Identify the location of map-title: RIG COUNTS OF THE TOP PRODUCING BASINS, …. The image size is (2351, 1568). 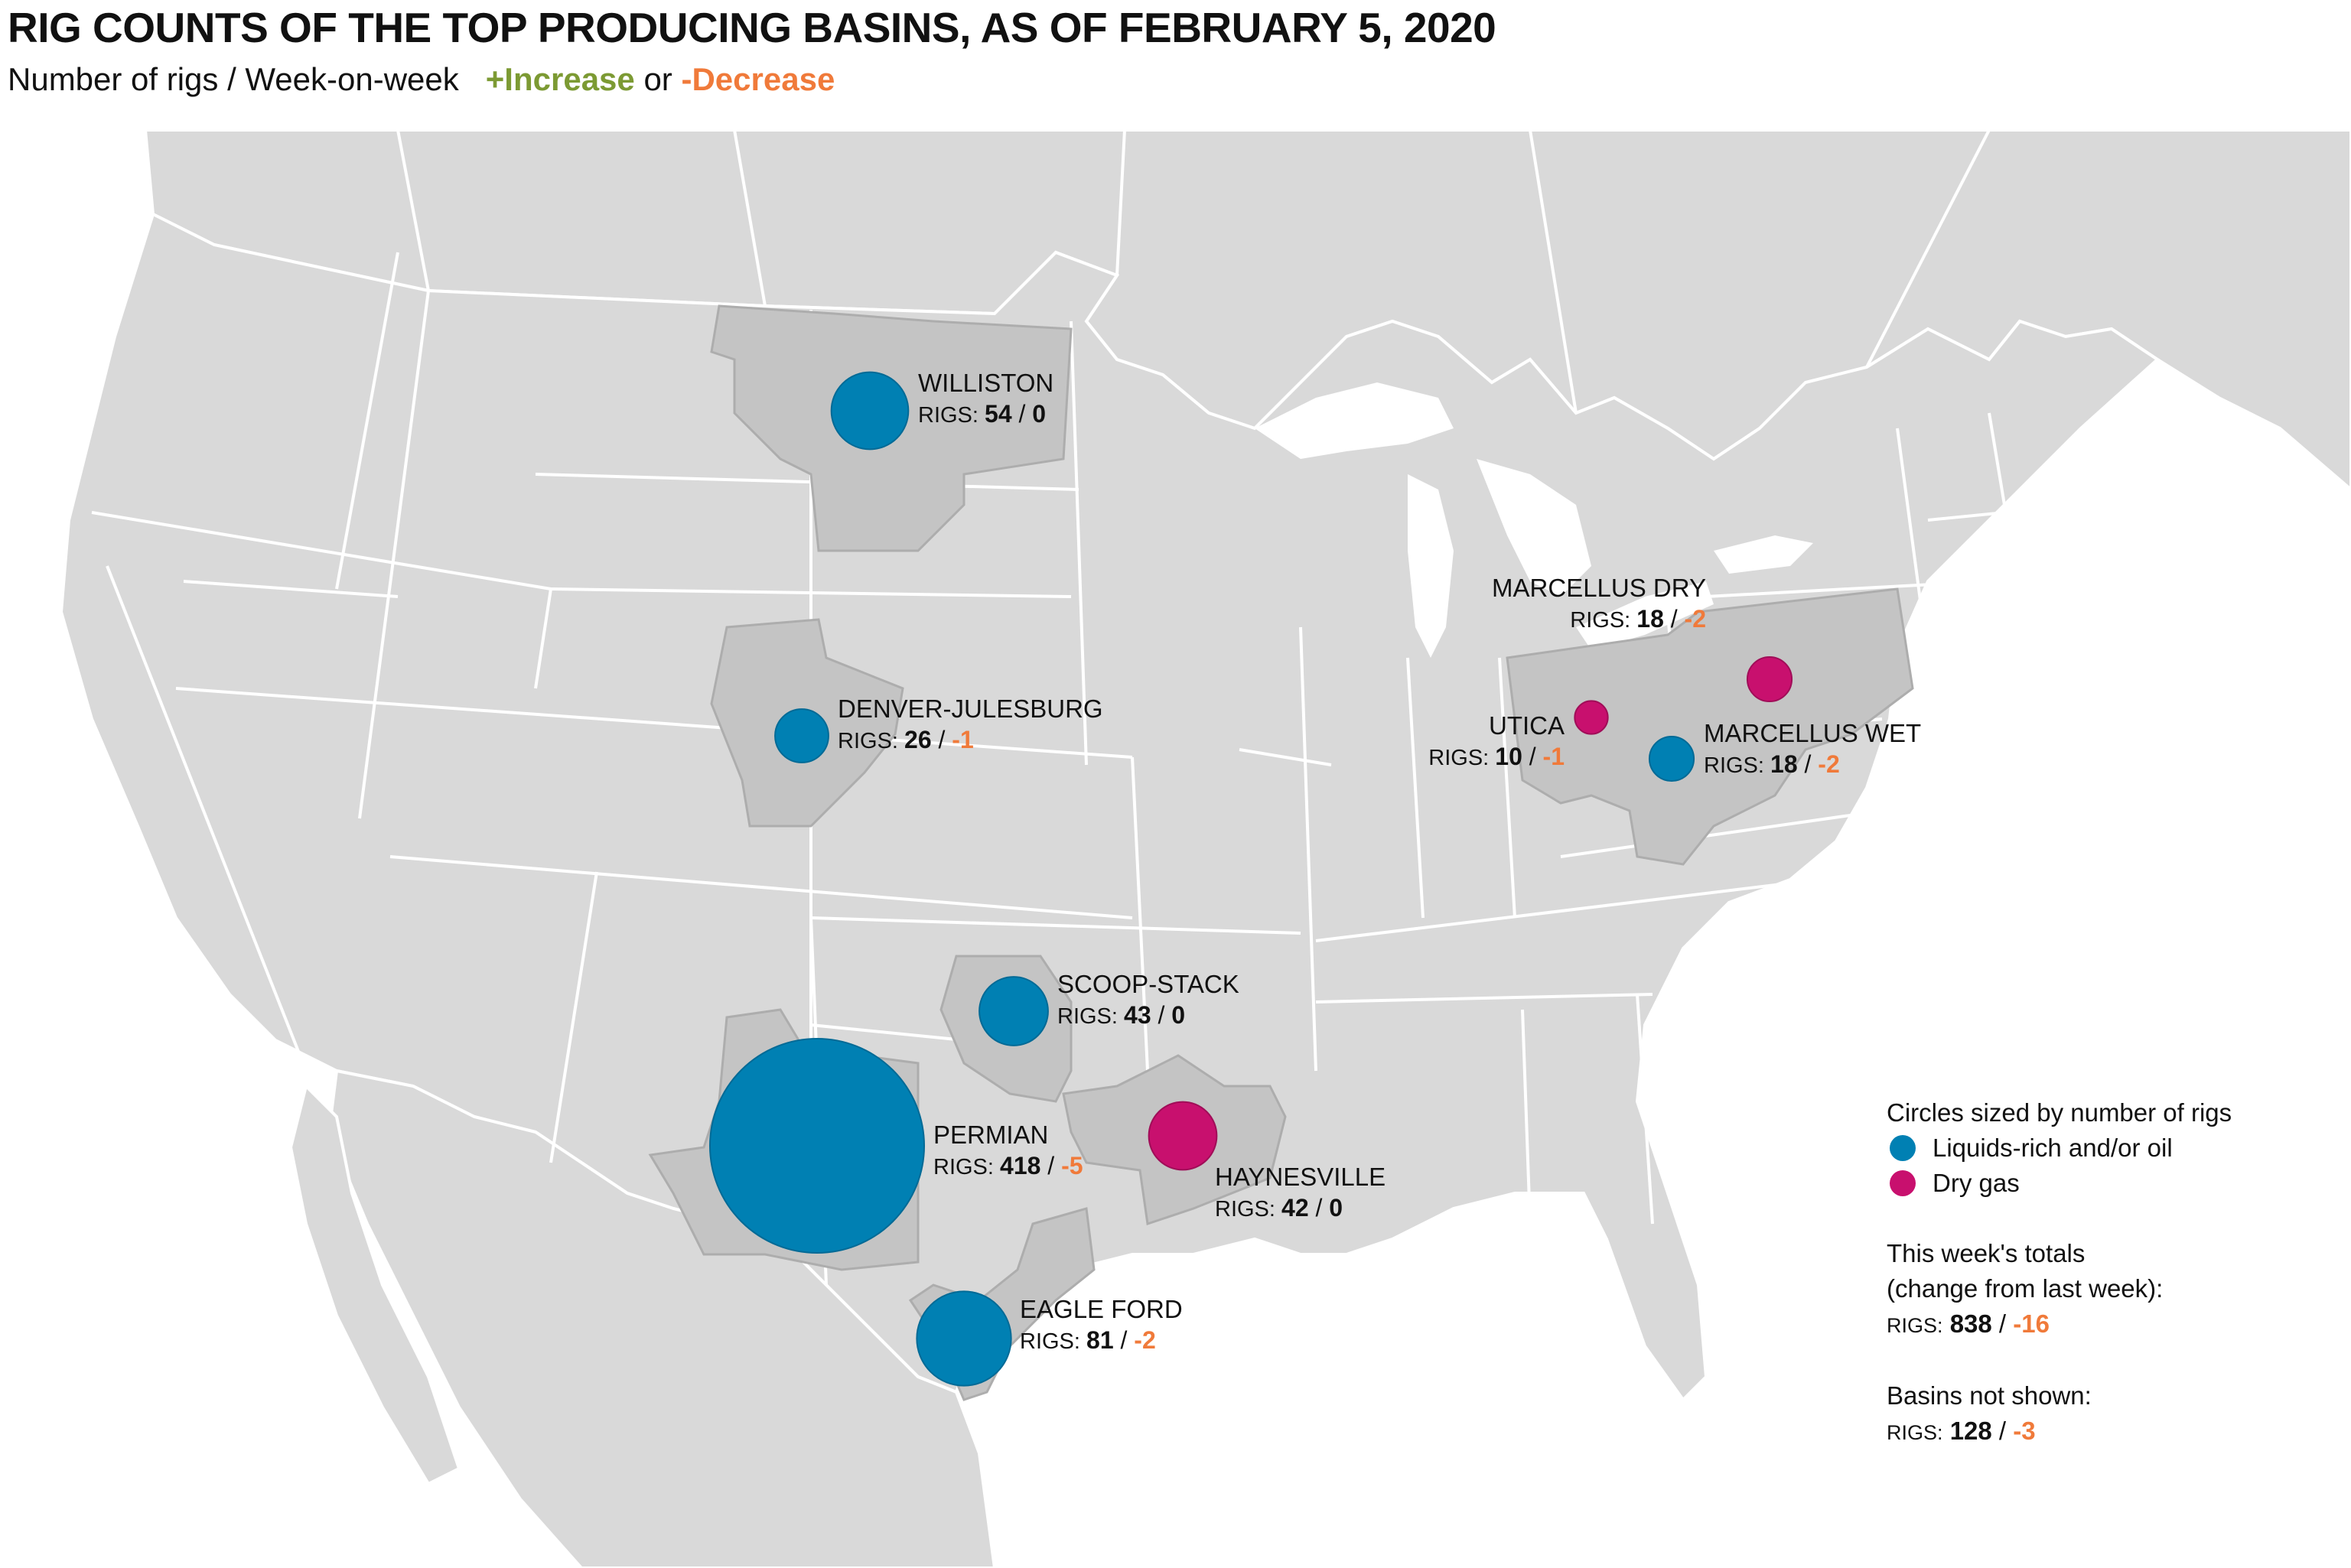
(752, 28).